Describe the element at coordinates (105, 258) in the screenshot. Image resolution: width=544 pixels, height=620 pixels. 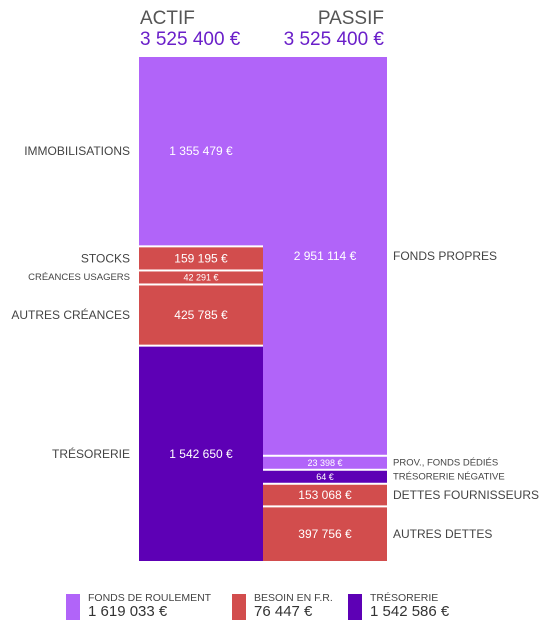
I see `category-label-stocks: STOCKS` at that location.